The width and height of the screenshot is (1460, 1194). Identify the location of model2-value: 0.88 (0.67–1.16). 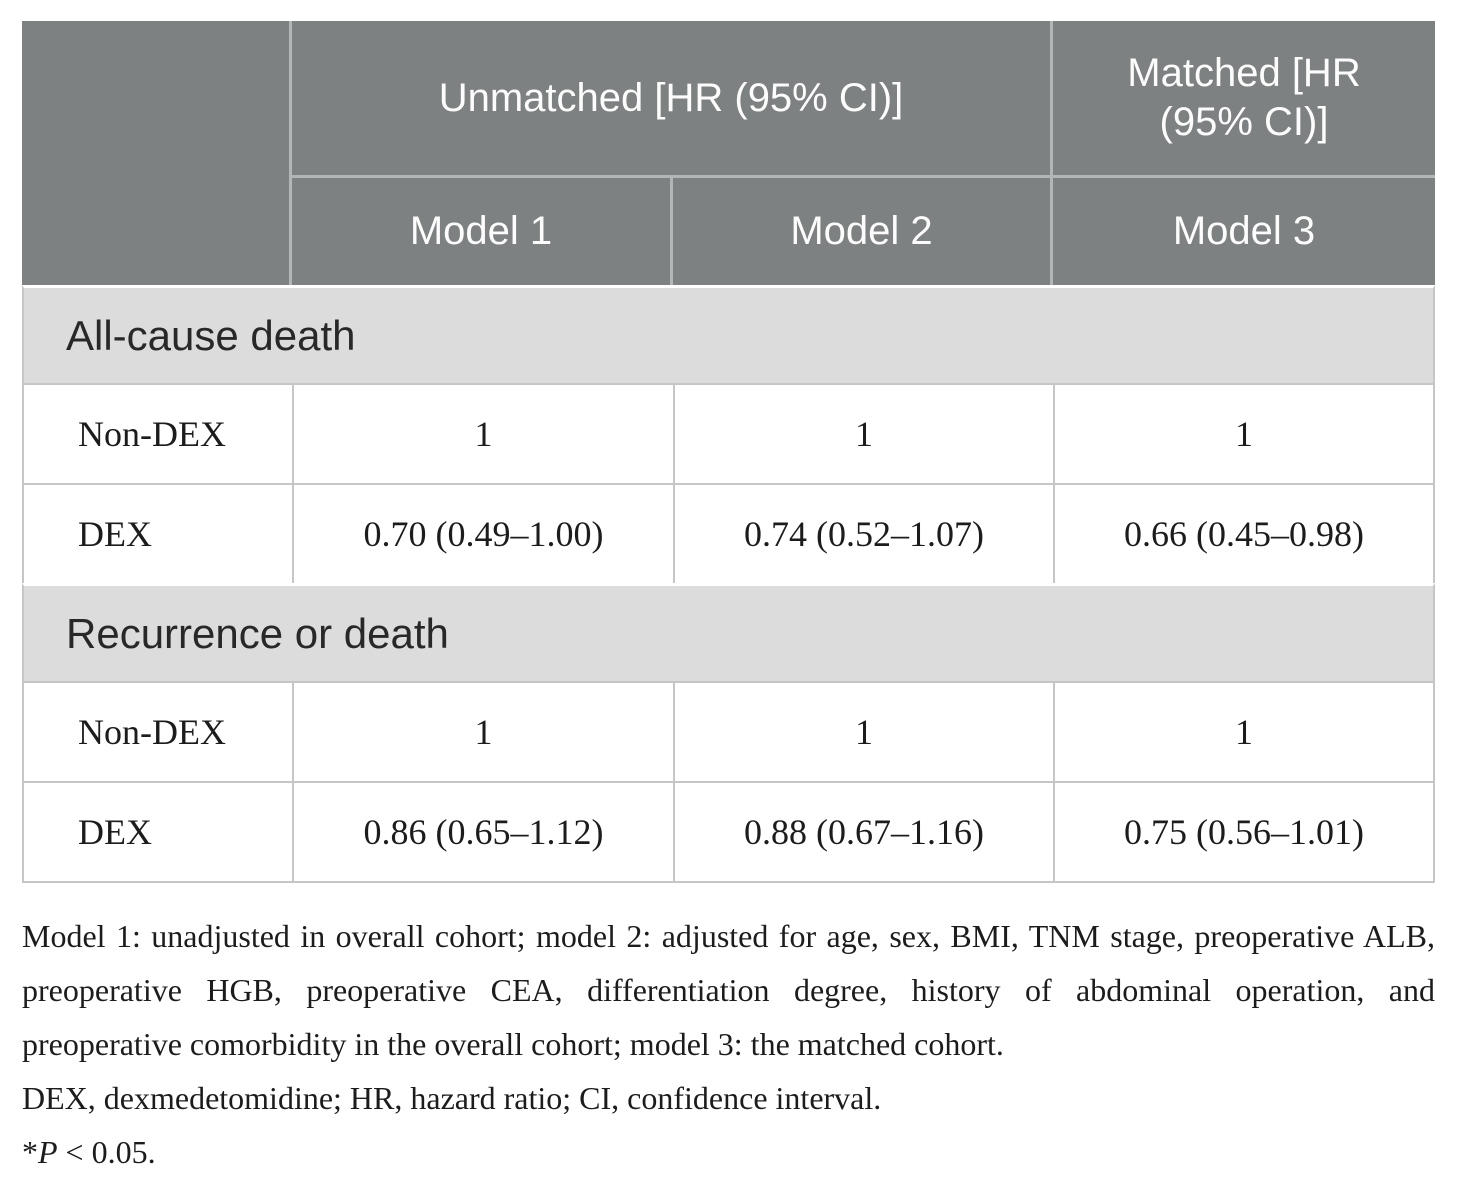
(863, 832).